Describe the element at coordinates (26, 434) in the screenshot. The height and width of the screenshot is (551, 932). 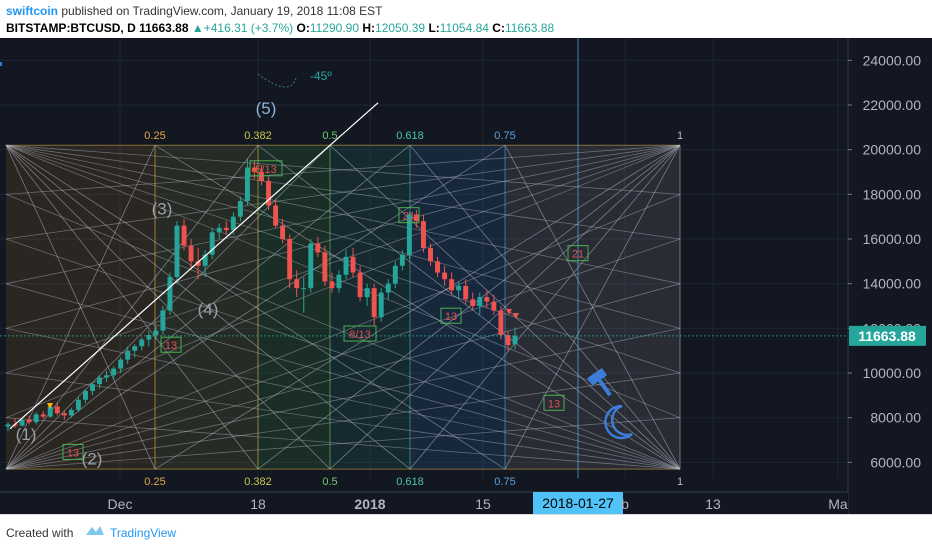
I see `wave-label: (1)` at that location.